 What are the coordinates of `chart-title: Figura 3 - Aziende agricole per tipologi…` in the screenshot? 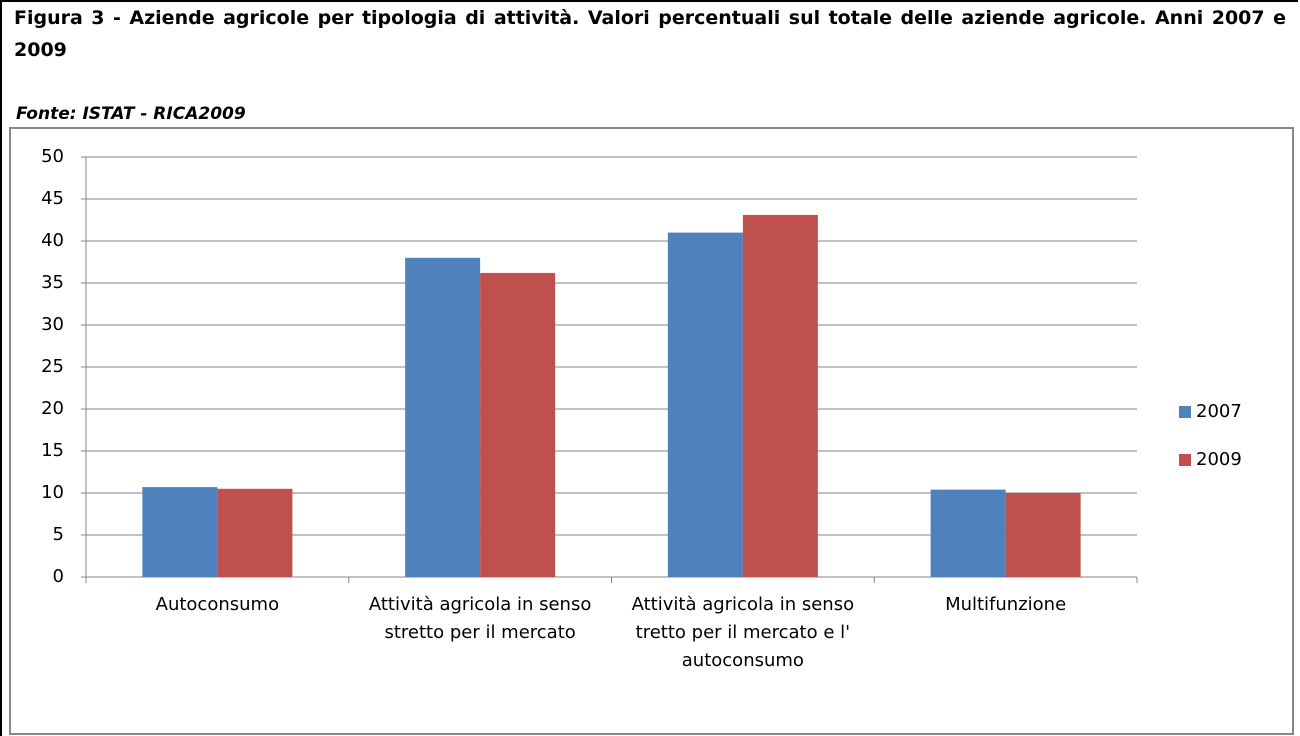 It's located at (650, 34).